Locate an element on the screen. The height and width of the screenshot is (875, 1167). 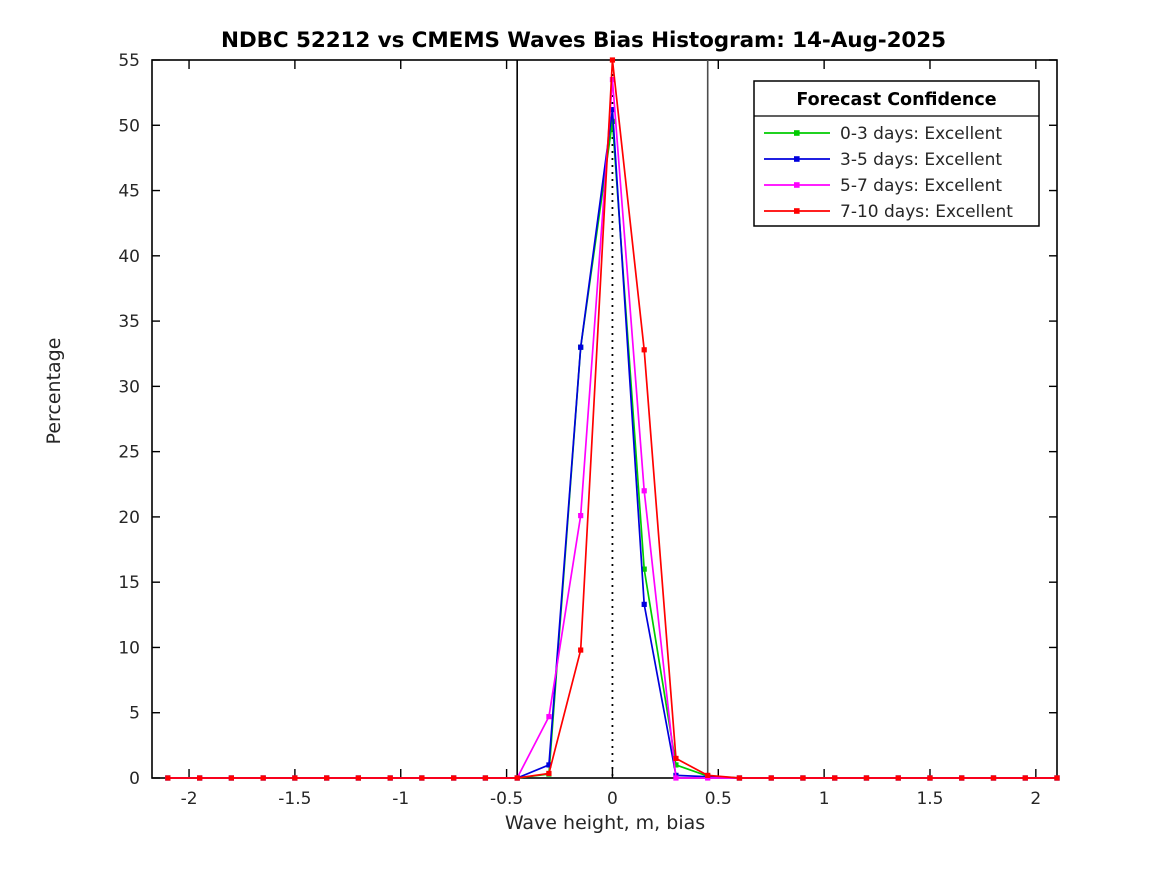
legend-entry-3: 5-7 days: Excellent is located at coordinates (883, 186).